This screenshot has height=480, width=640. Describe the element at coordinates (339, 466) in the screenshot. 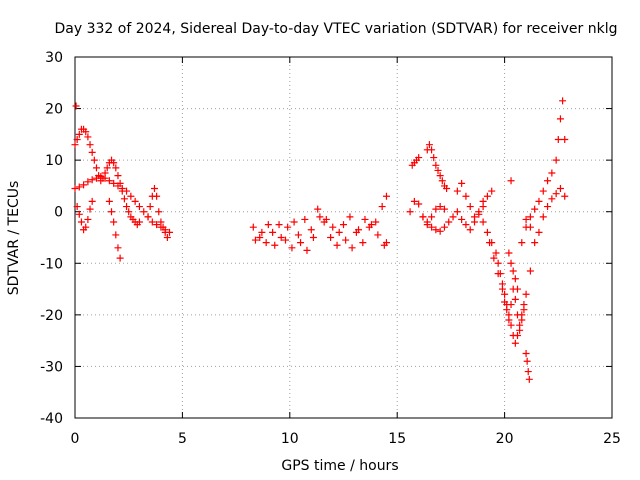

I see `x-axis-label: GPS time / hours` at that location.